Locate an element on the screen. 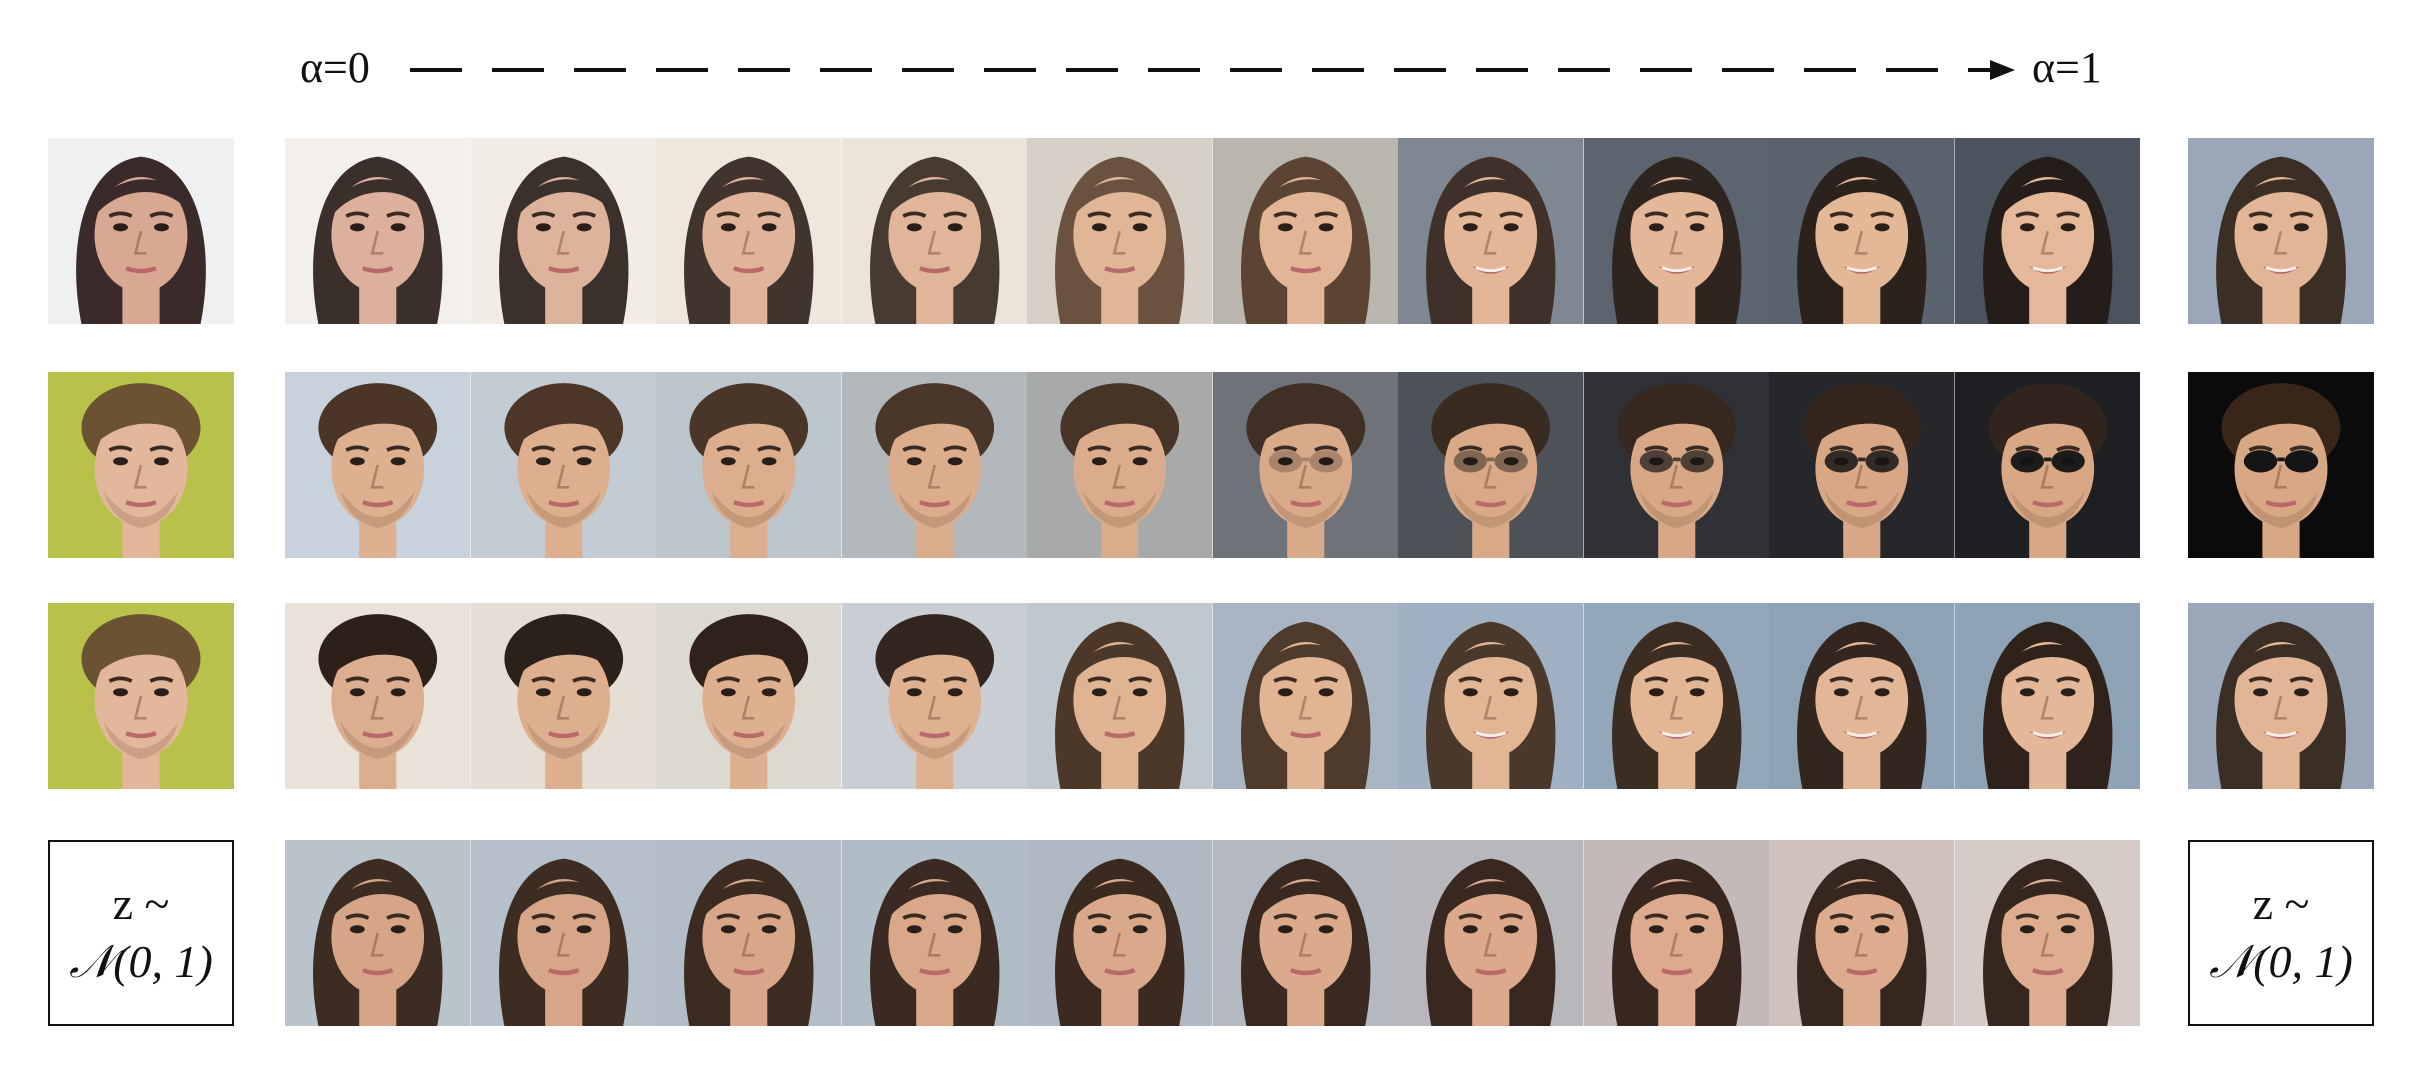 This screenshot has height=1075, width=2425. sunglasses is located at coordinates (2047, 461).